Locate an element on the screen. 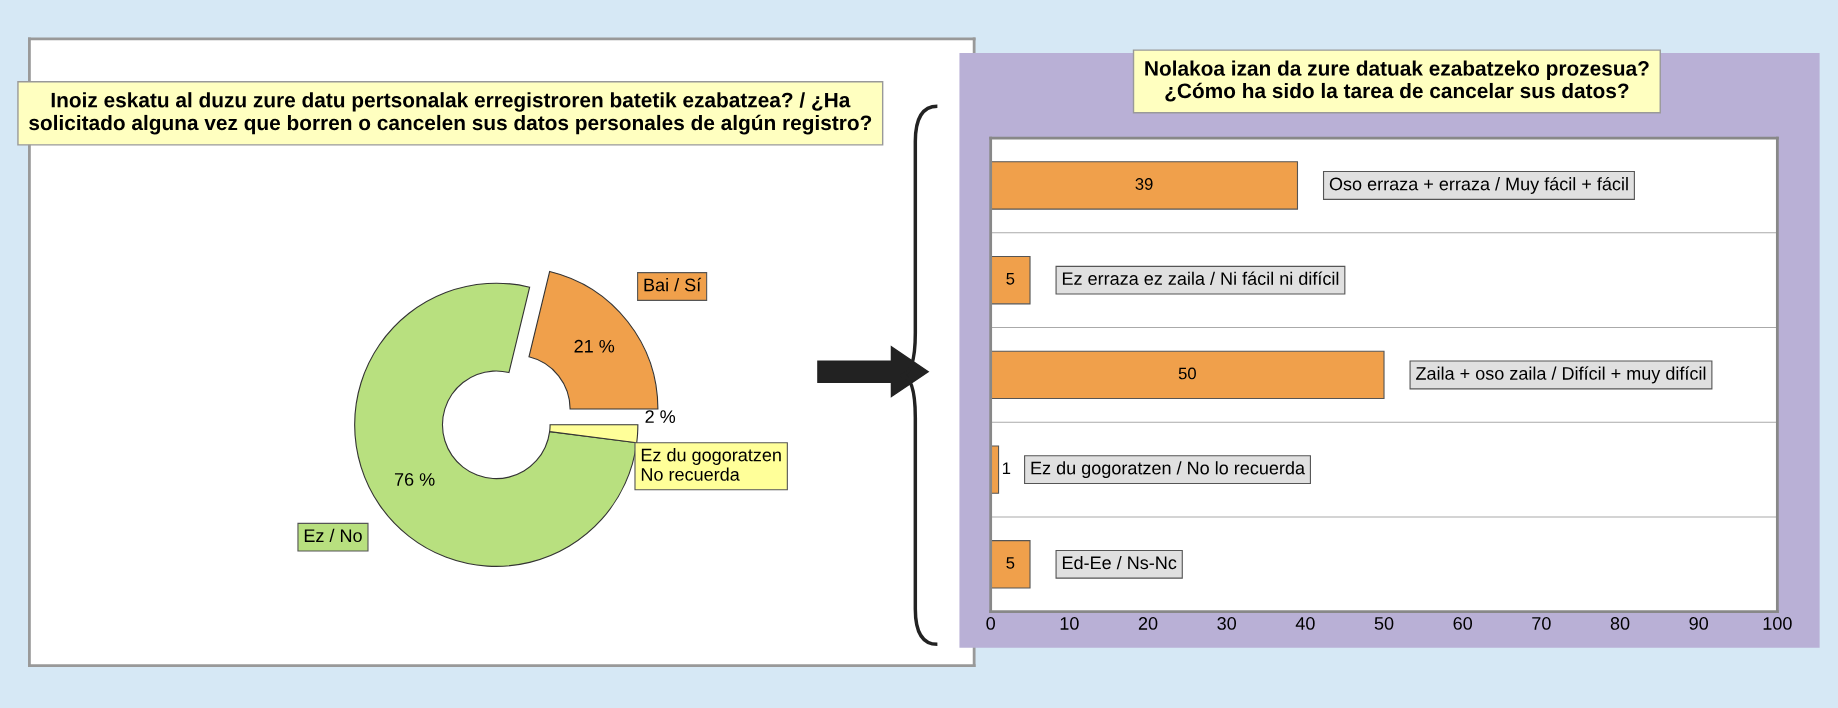 The image size is (1838, 708). x-tick-label: 70 is located at coordinates (1541, 623).